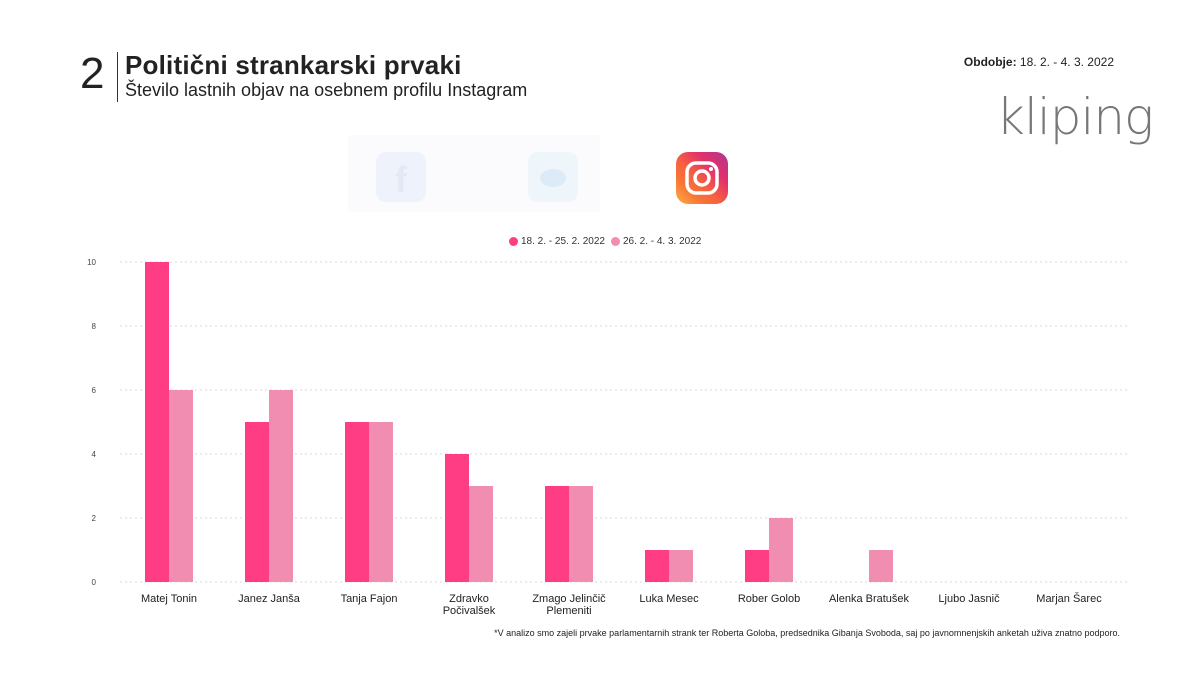 The height and width of the screenshot is (675, 1200). What do you see at coordinates (94, 518) in the screenshot?
I see `y-tick-label: 2` at bounding box center [94, 518].